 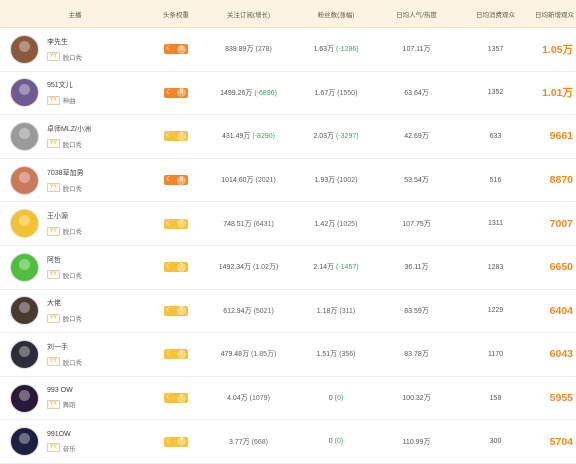 I want to click on anchor-cell: 大佬 YY 脱口秀, so click(x=75, y=311).